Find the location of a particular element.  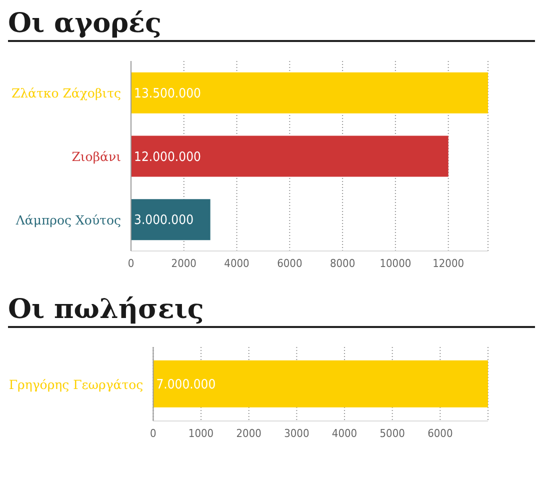

x-tick-label: 3000 is located at coordinates (297, 433).